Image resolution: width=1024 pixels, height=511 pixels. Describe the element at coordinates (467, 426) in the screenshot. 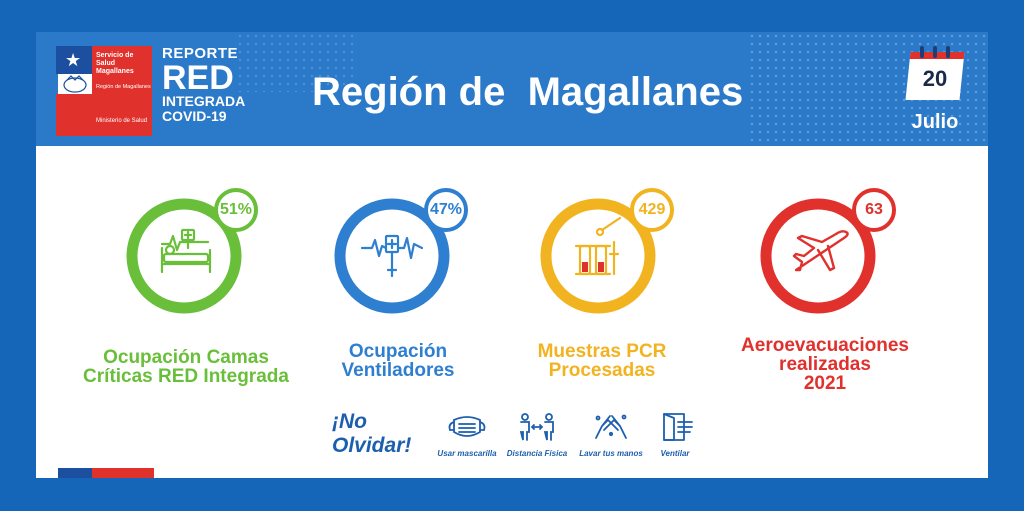

I see `mask-icon` at that location.